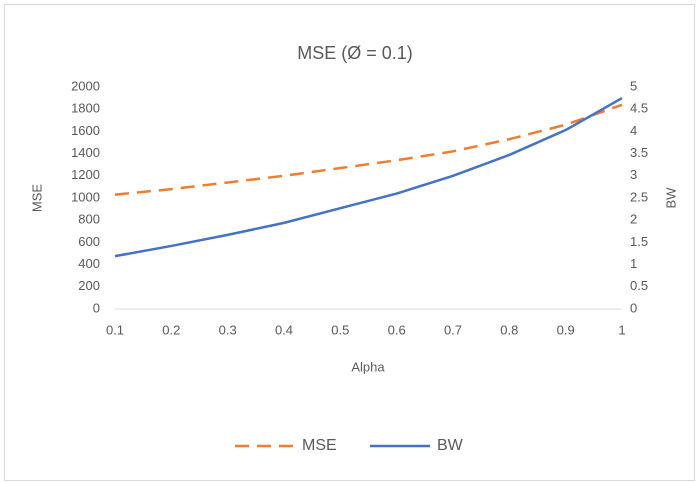 Image resolution: width=696 pixels, height=482 pixels. Describe the element at coordinates (115, 329) in the screenshot. I see `x-tick-label: 0.1` at that location.